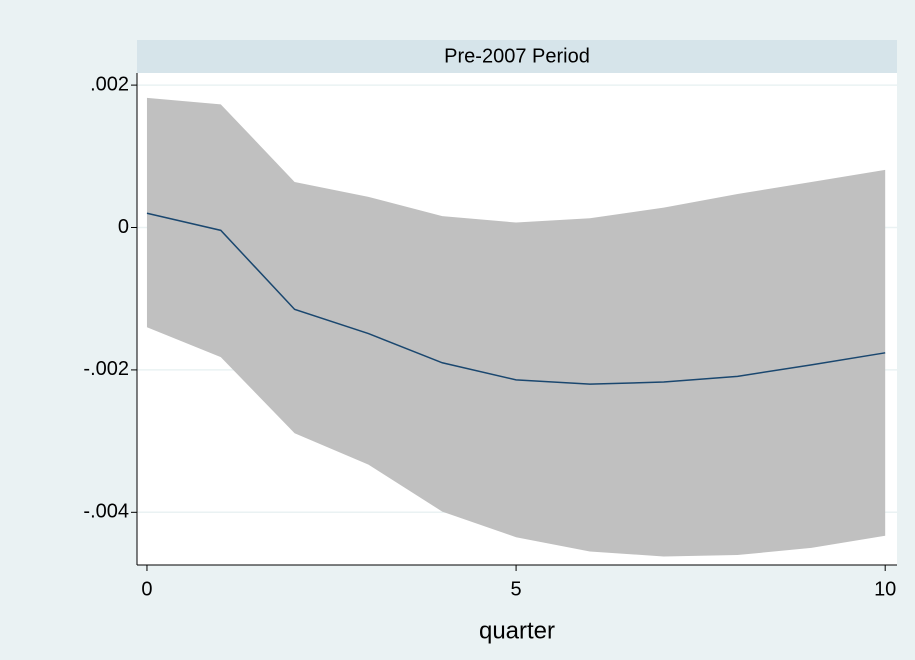 This screenshot has height=660, width=915. Describe the element at coordinates (885, 589) in the screenshot. I see `x-tick-label: 10` at that location.